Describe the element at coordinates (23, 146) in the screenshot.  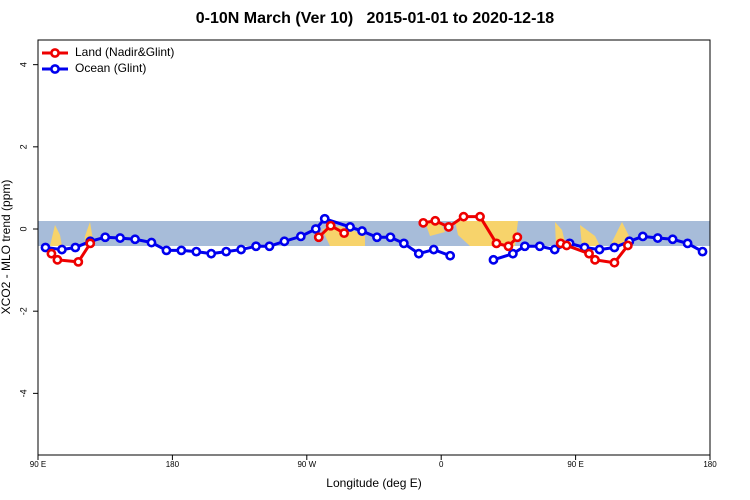
I see `y-tick-label: 2` at that location.